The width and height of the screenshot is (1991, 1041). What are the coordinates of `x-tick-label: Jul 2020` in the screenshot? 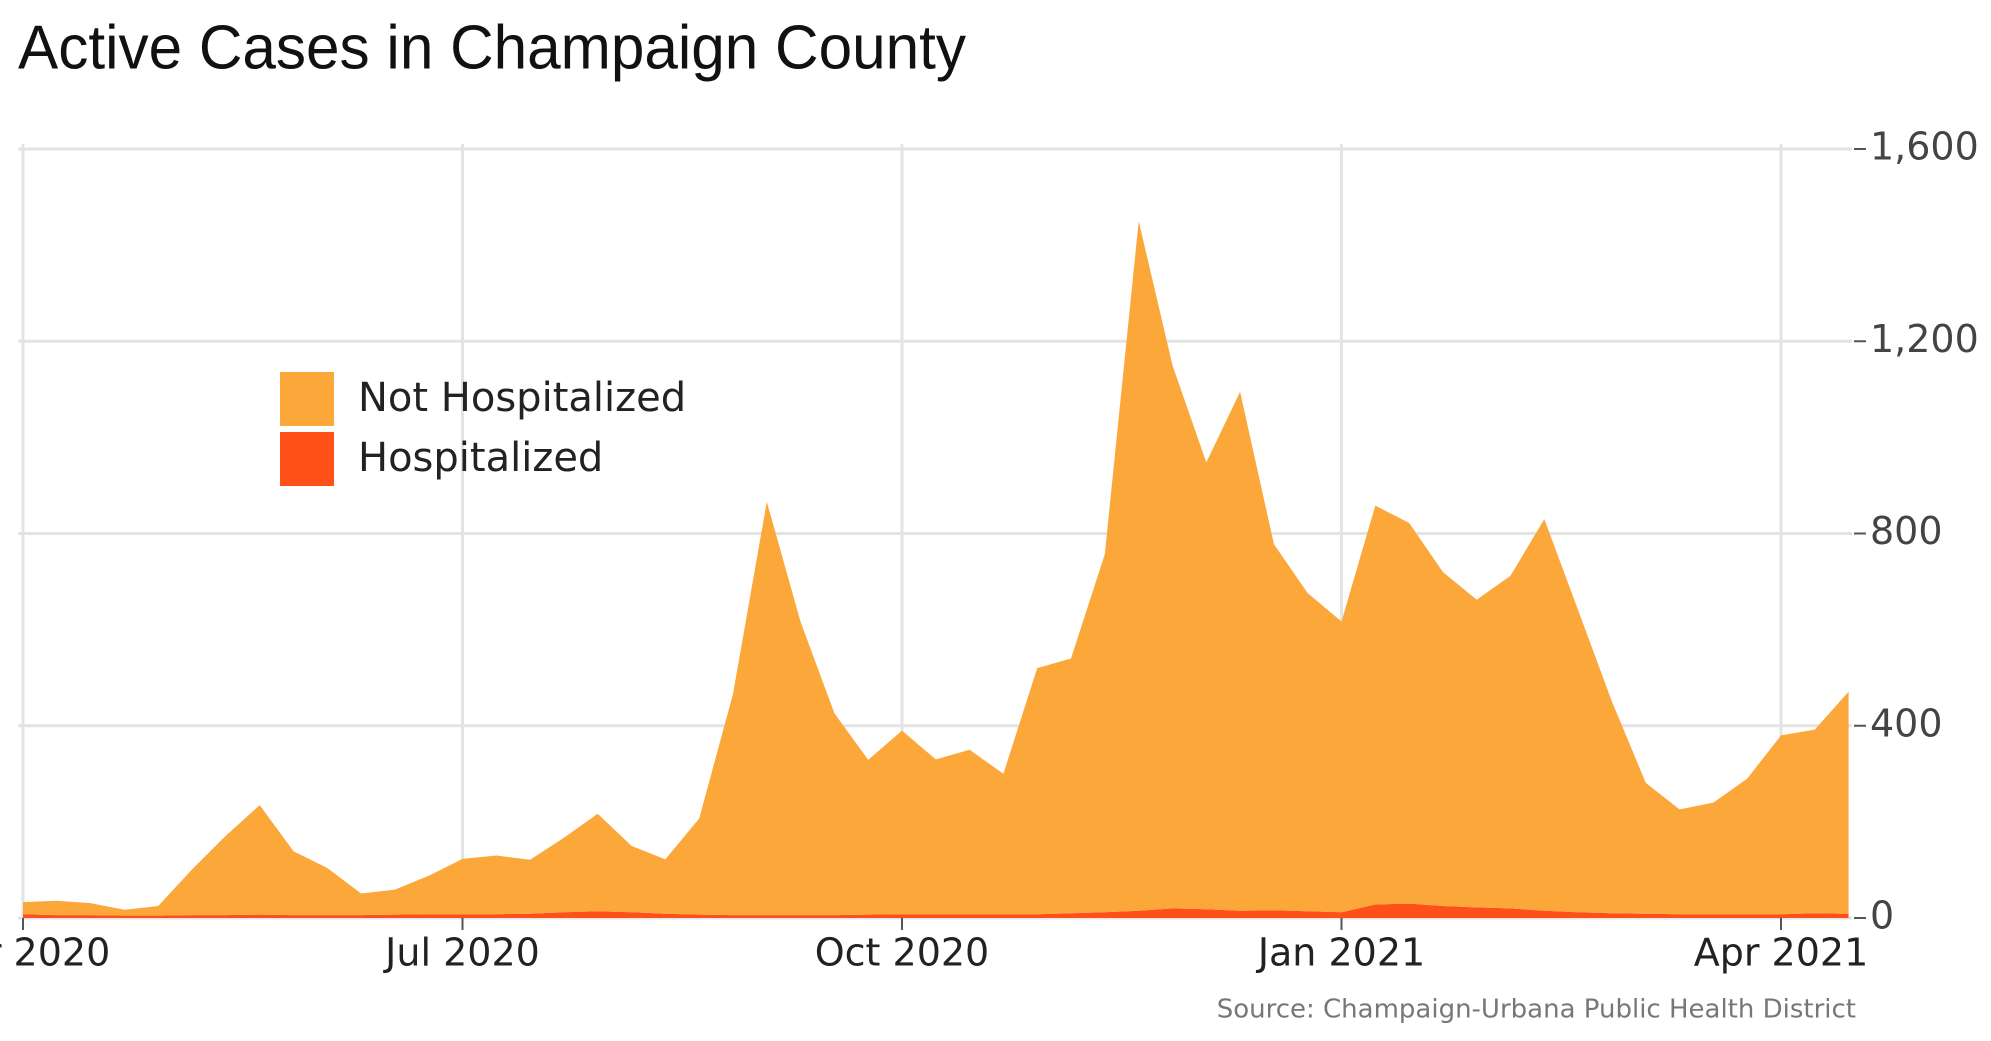 It's located at (461, 953).